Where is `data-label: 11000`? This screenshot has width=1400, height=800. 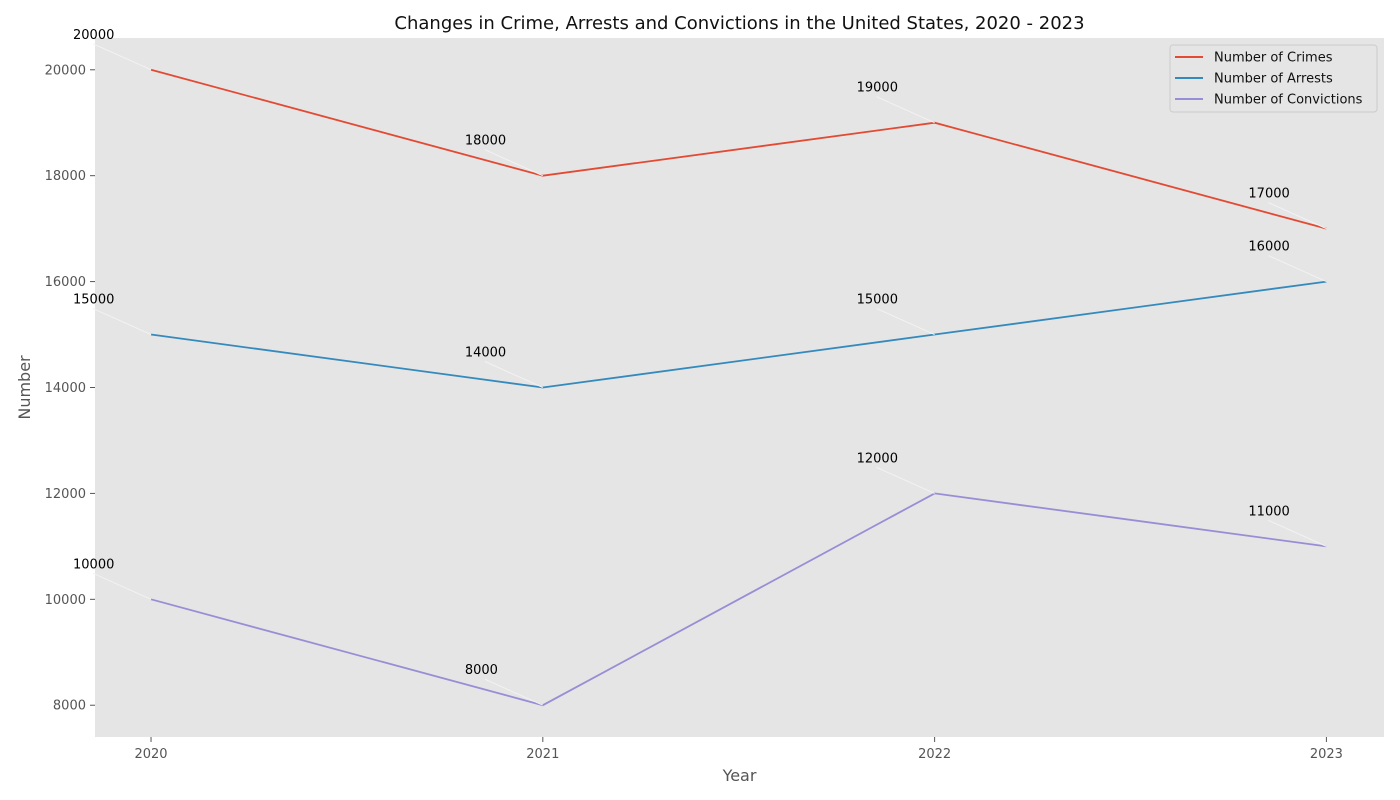 data-label: 11000 is located at coordinates (1268, 511).